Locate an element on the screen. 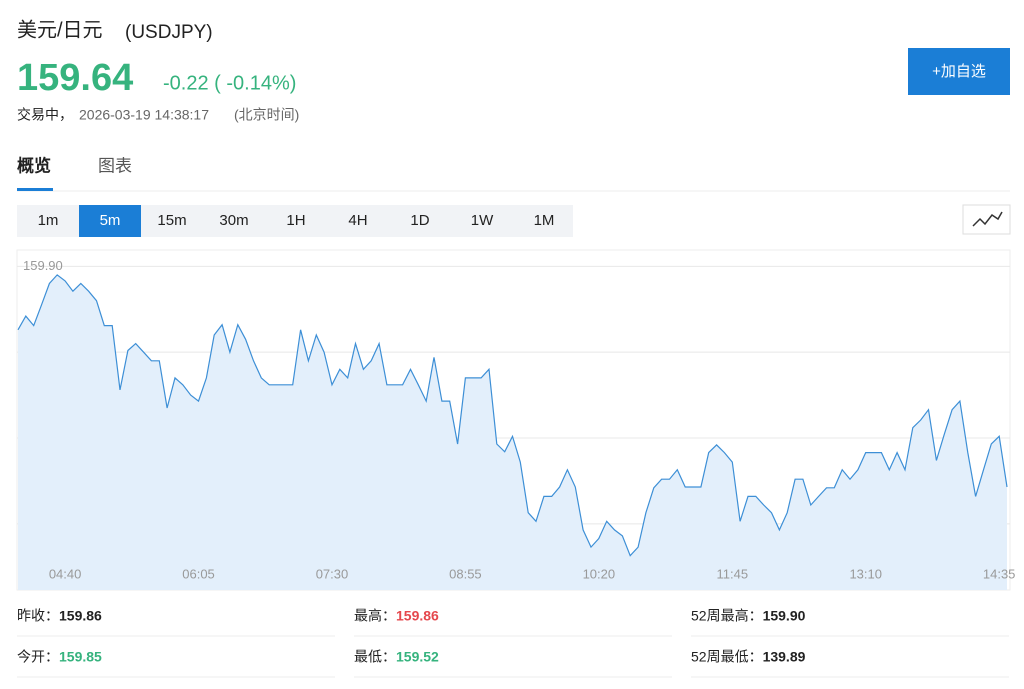 The height and width of the screenshot is (689, 1024). stat-value: 159.90 is located at coordinates (784, 616).